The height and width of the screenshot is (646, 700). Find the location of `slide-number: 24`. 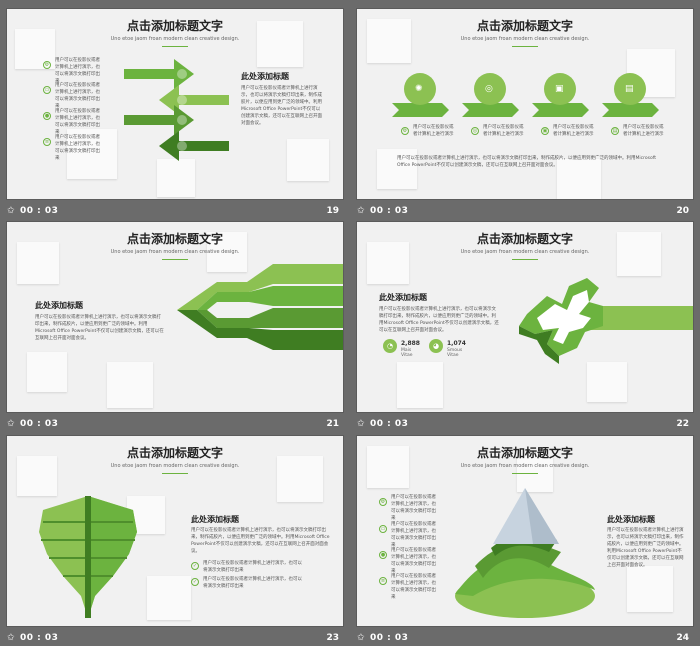

slide-number: 24 is located at coordinates (682, 638).